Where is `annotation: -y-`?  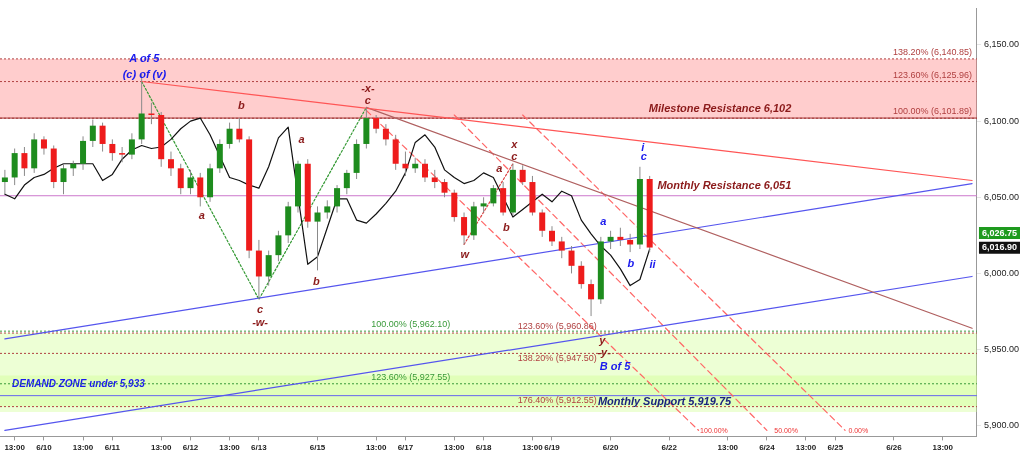 annotation: -y- is located at coordinates (604, 351).